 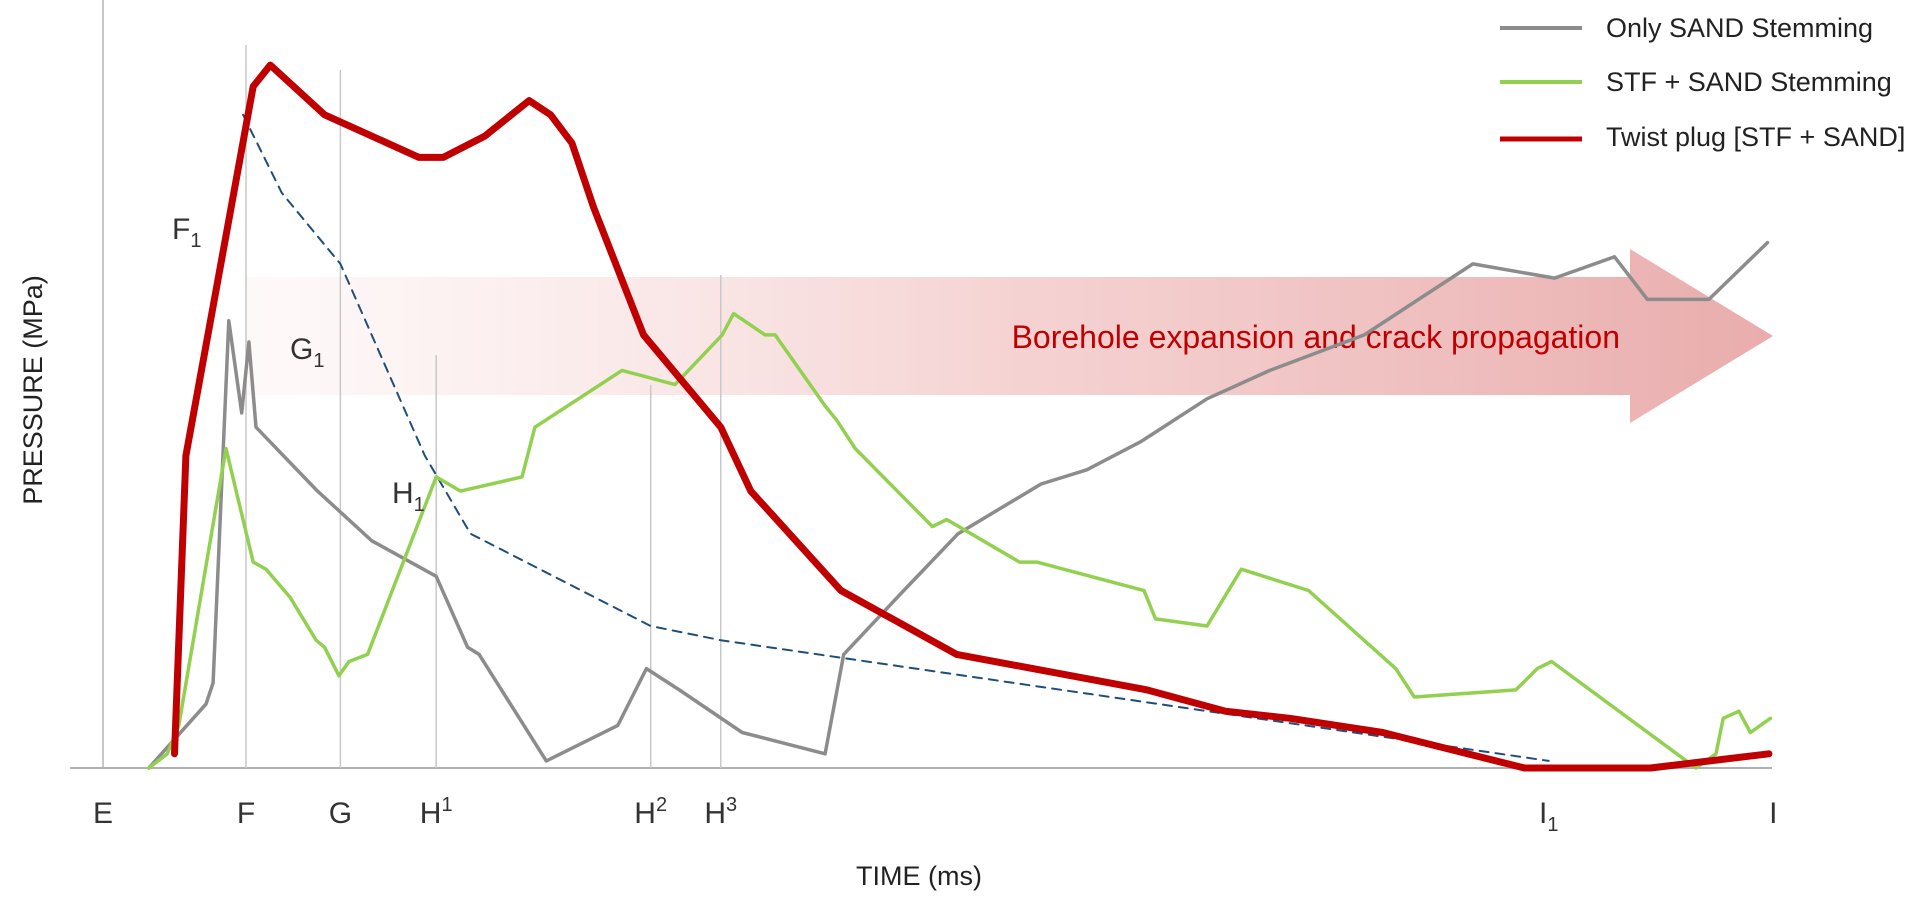 I want to click on x-tick-g: G, so click(x=340, y=813).